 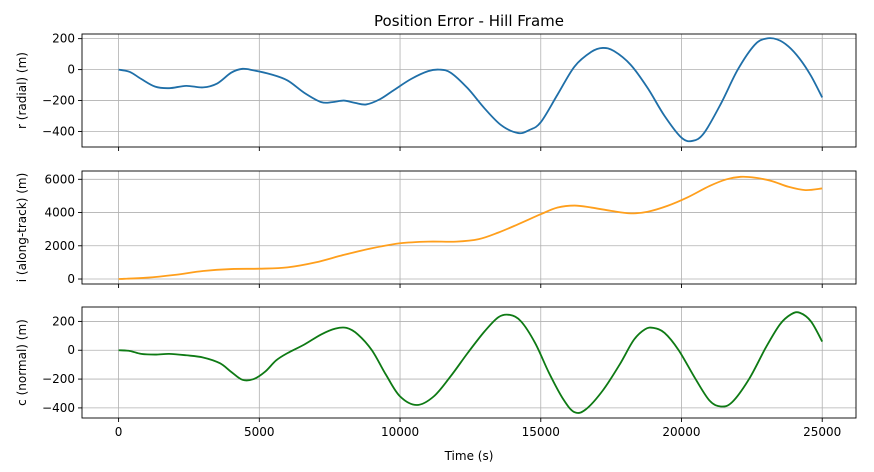 I want to click on y-axis-label: i (along-track) (m), so click(x=22, y=228).